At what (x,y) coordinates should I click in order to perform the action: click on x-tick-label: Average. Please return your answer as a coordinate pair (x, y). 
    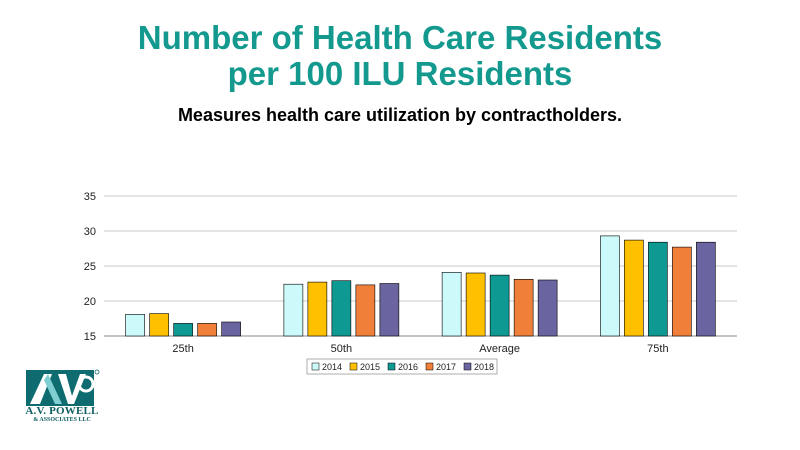
    Looking at the image, I should click on (499, 349).